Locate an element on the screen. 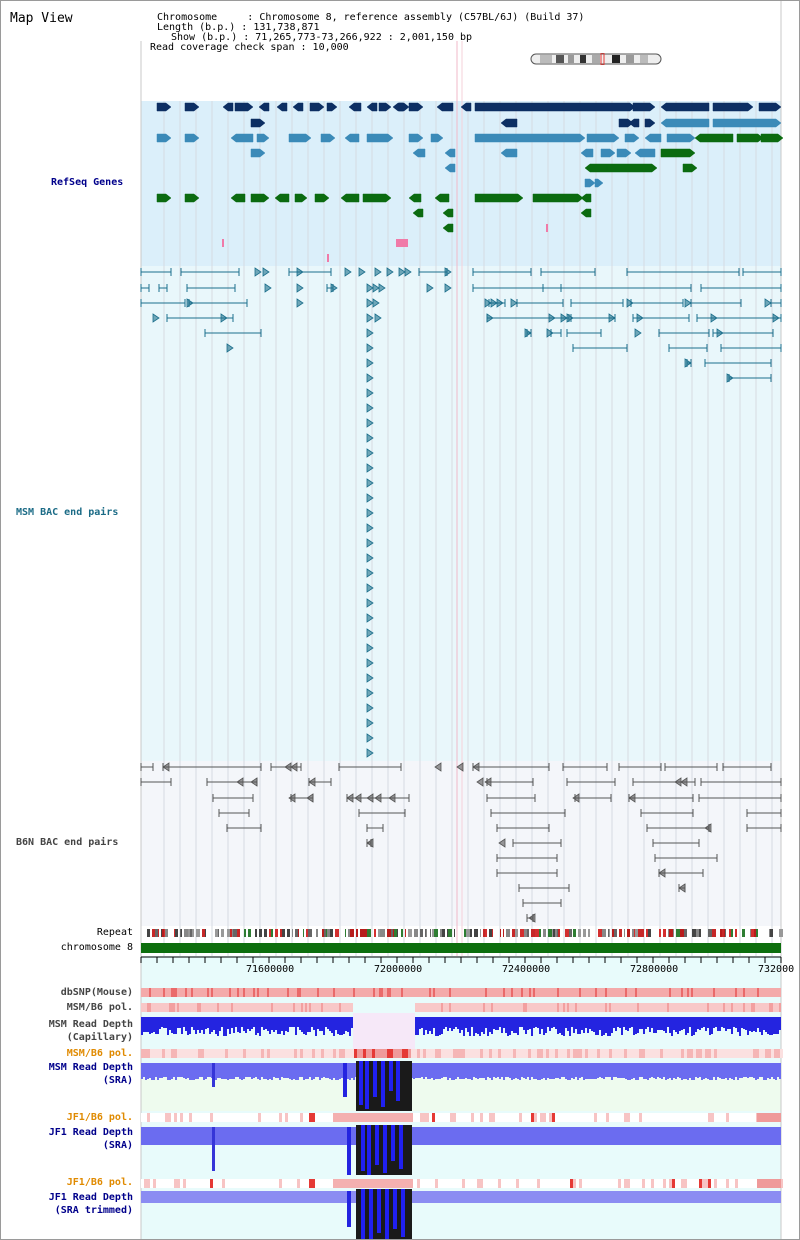  ideogram-band is located at coordinates (630, 59).